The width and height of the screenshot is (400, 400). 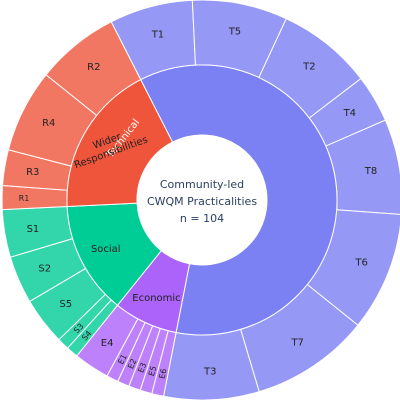 I want to click on segment-label-s2: S2, so click(x=44, y=268).